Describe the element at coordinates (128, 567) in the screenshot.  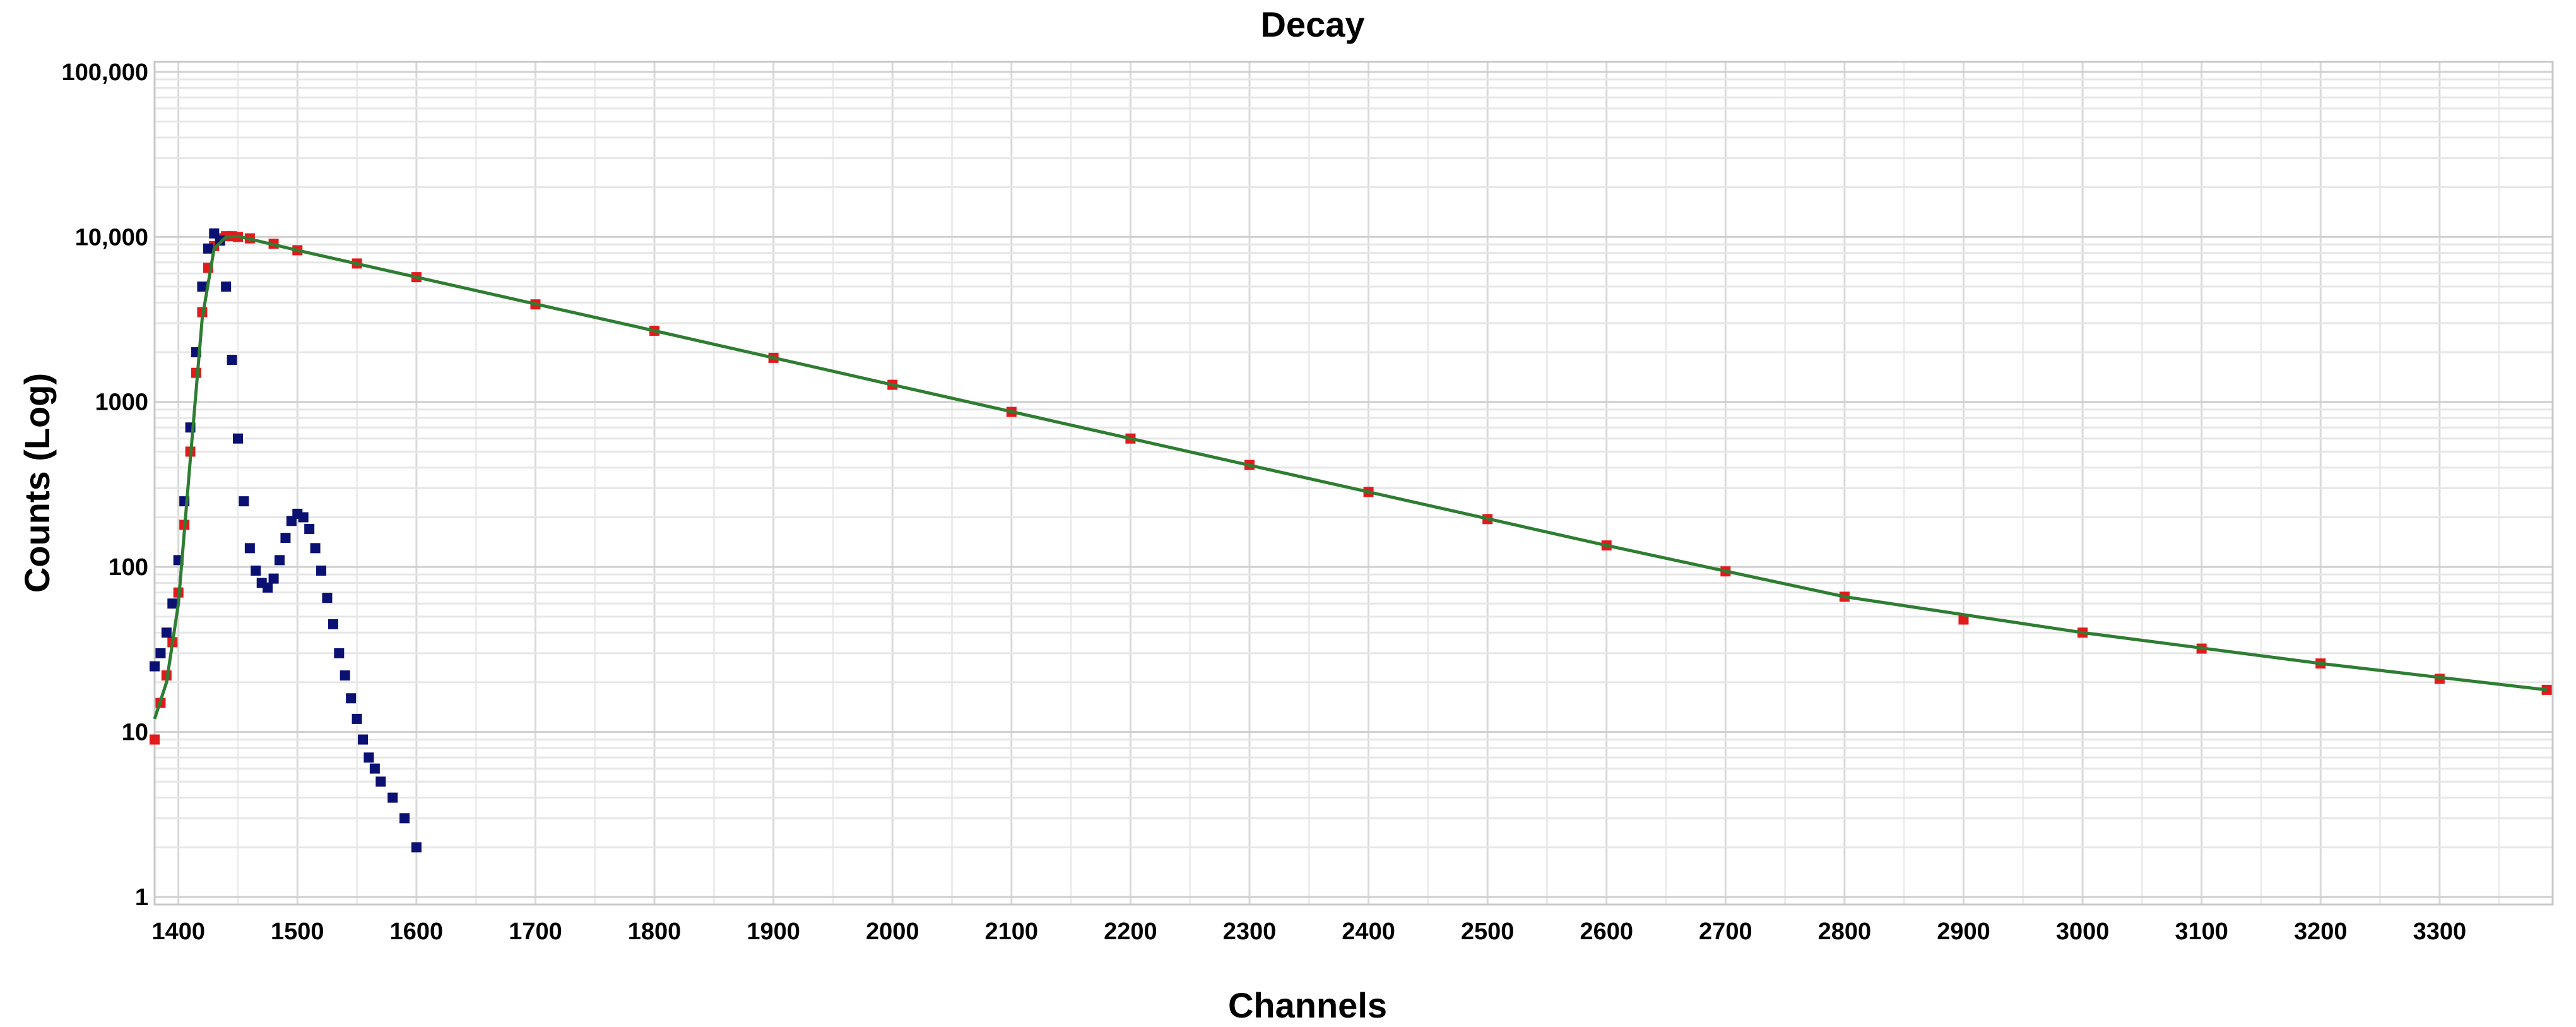
I see `y-tick-label: 100` at that location.